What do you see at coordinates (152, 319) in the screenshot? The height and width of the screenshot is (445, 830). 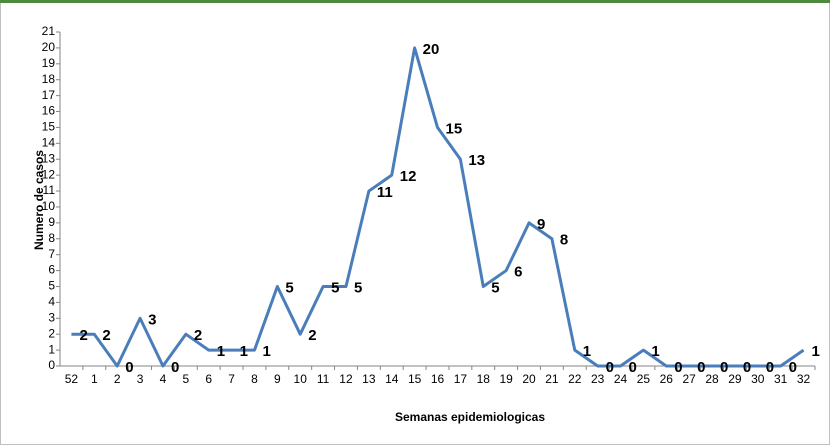 I see `data-label: 3` at bounding box center [152, 319].